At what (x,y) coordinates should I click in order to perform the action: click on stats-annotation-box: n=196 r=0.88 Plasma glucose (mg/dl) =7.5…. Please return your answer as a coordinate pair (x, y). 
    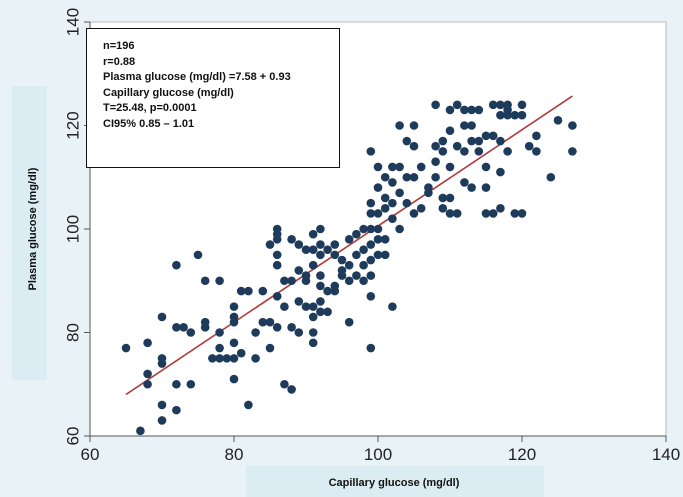
    Looking at the image, I should click on (213, 98).